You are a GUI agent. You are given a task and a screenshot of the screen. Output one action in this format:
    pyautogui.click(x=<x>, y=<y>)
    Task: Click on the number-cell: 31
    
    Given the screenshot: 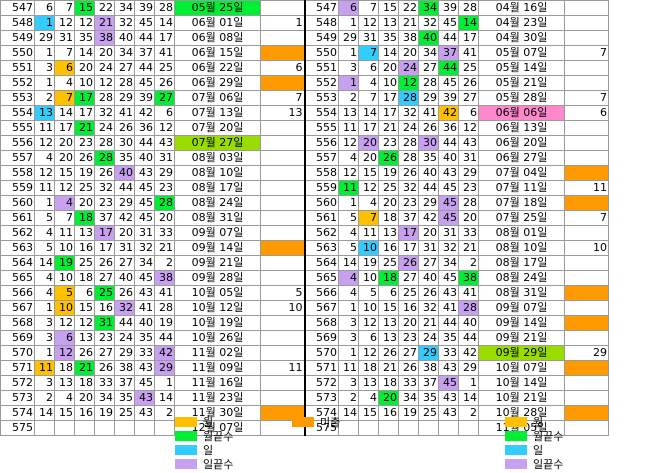 What is the action you would take?
    pyautogui.click(x=428, y=248)
    